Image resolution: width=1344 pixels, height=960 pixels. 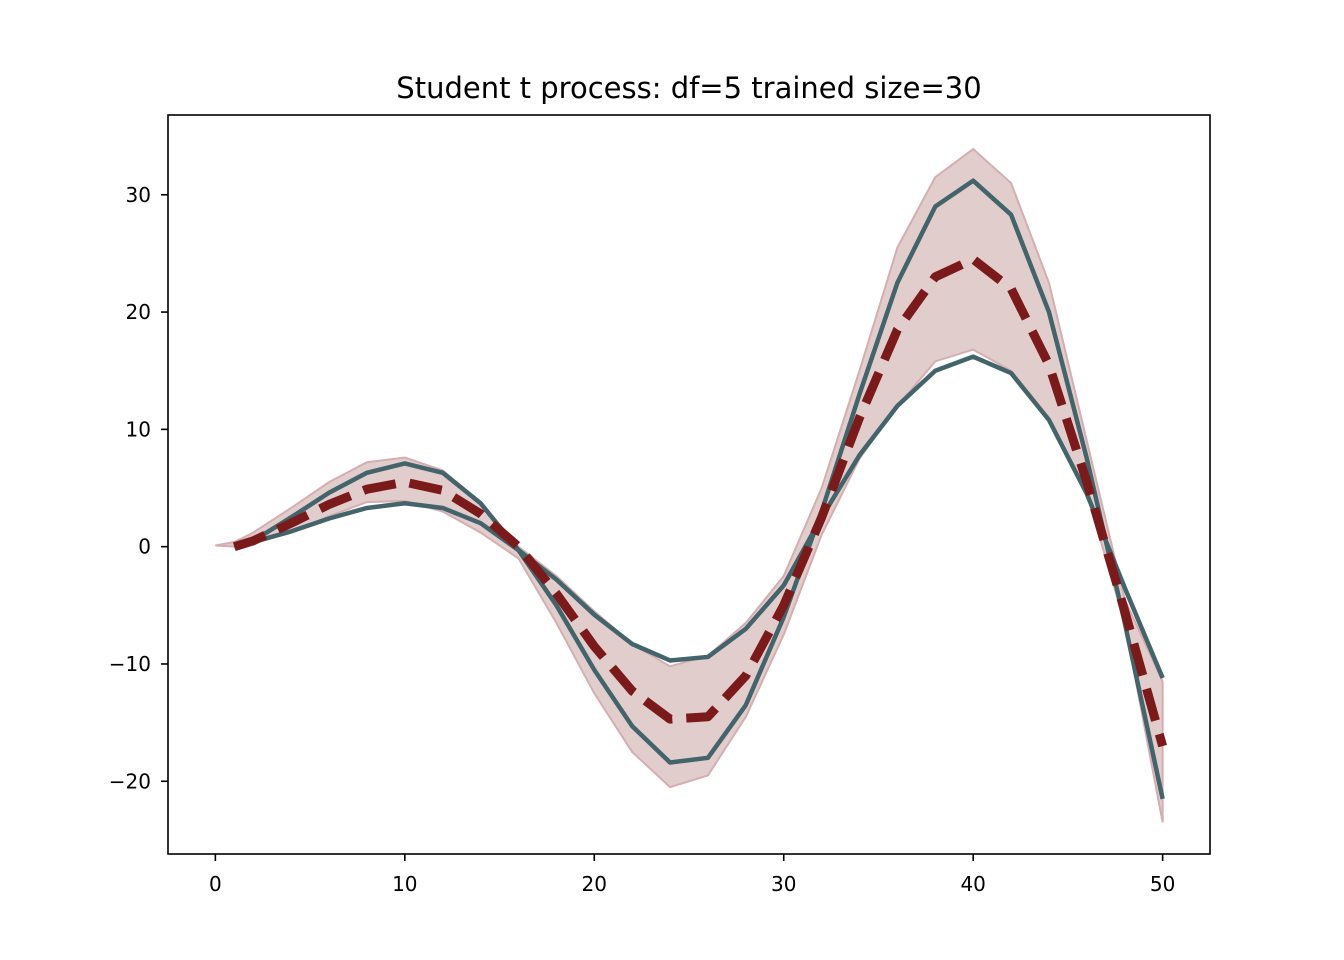 What do you see at coordinates (130, 781) in the screenshot?
I see `y-tick-label: −20` at bounding box center [130, 781].